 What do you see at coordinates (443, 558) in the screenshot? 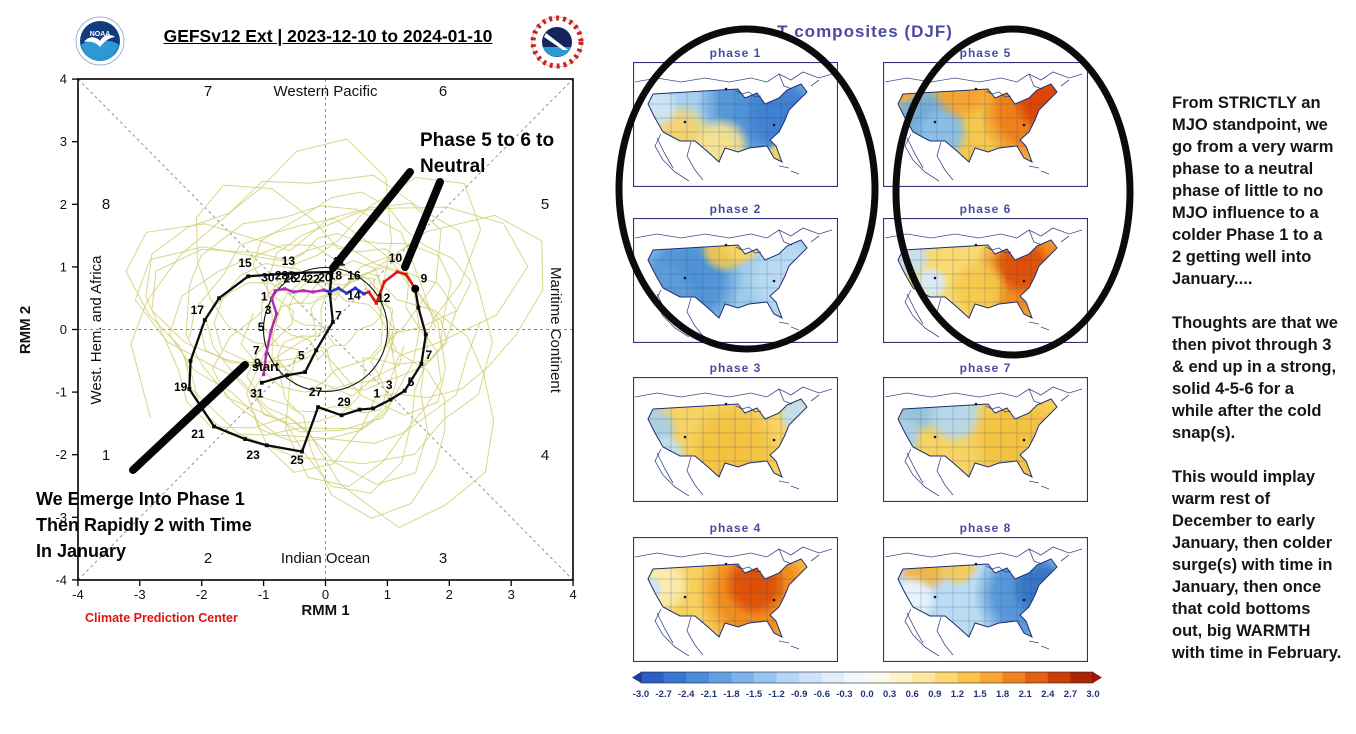
I see `phase-number-3: 3` at bounding box center [443, 558].